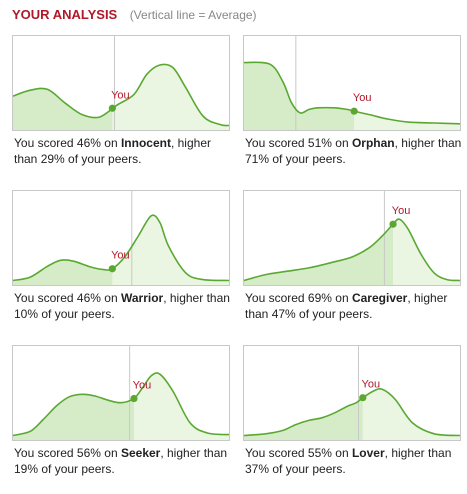  I want to click on distribution-chart-lover: You, so click(352, 393).